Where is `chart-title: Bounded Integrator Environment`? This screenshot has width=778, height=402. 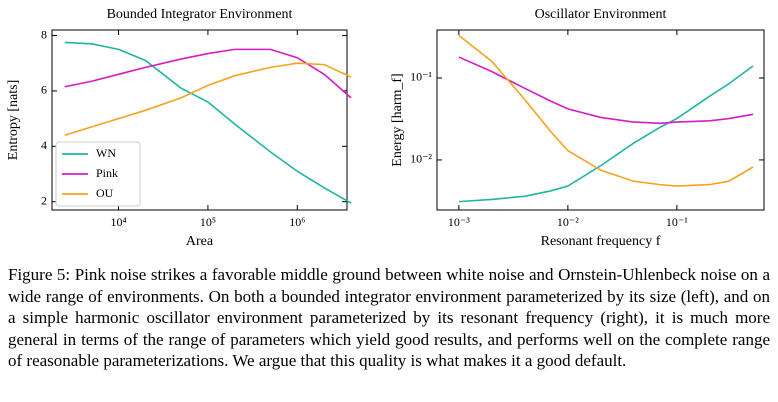
chart-title: Bounded Integrator Environment is located at coordinates (200, 14).